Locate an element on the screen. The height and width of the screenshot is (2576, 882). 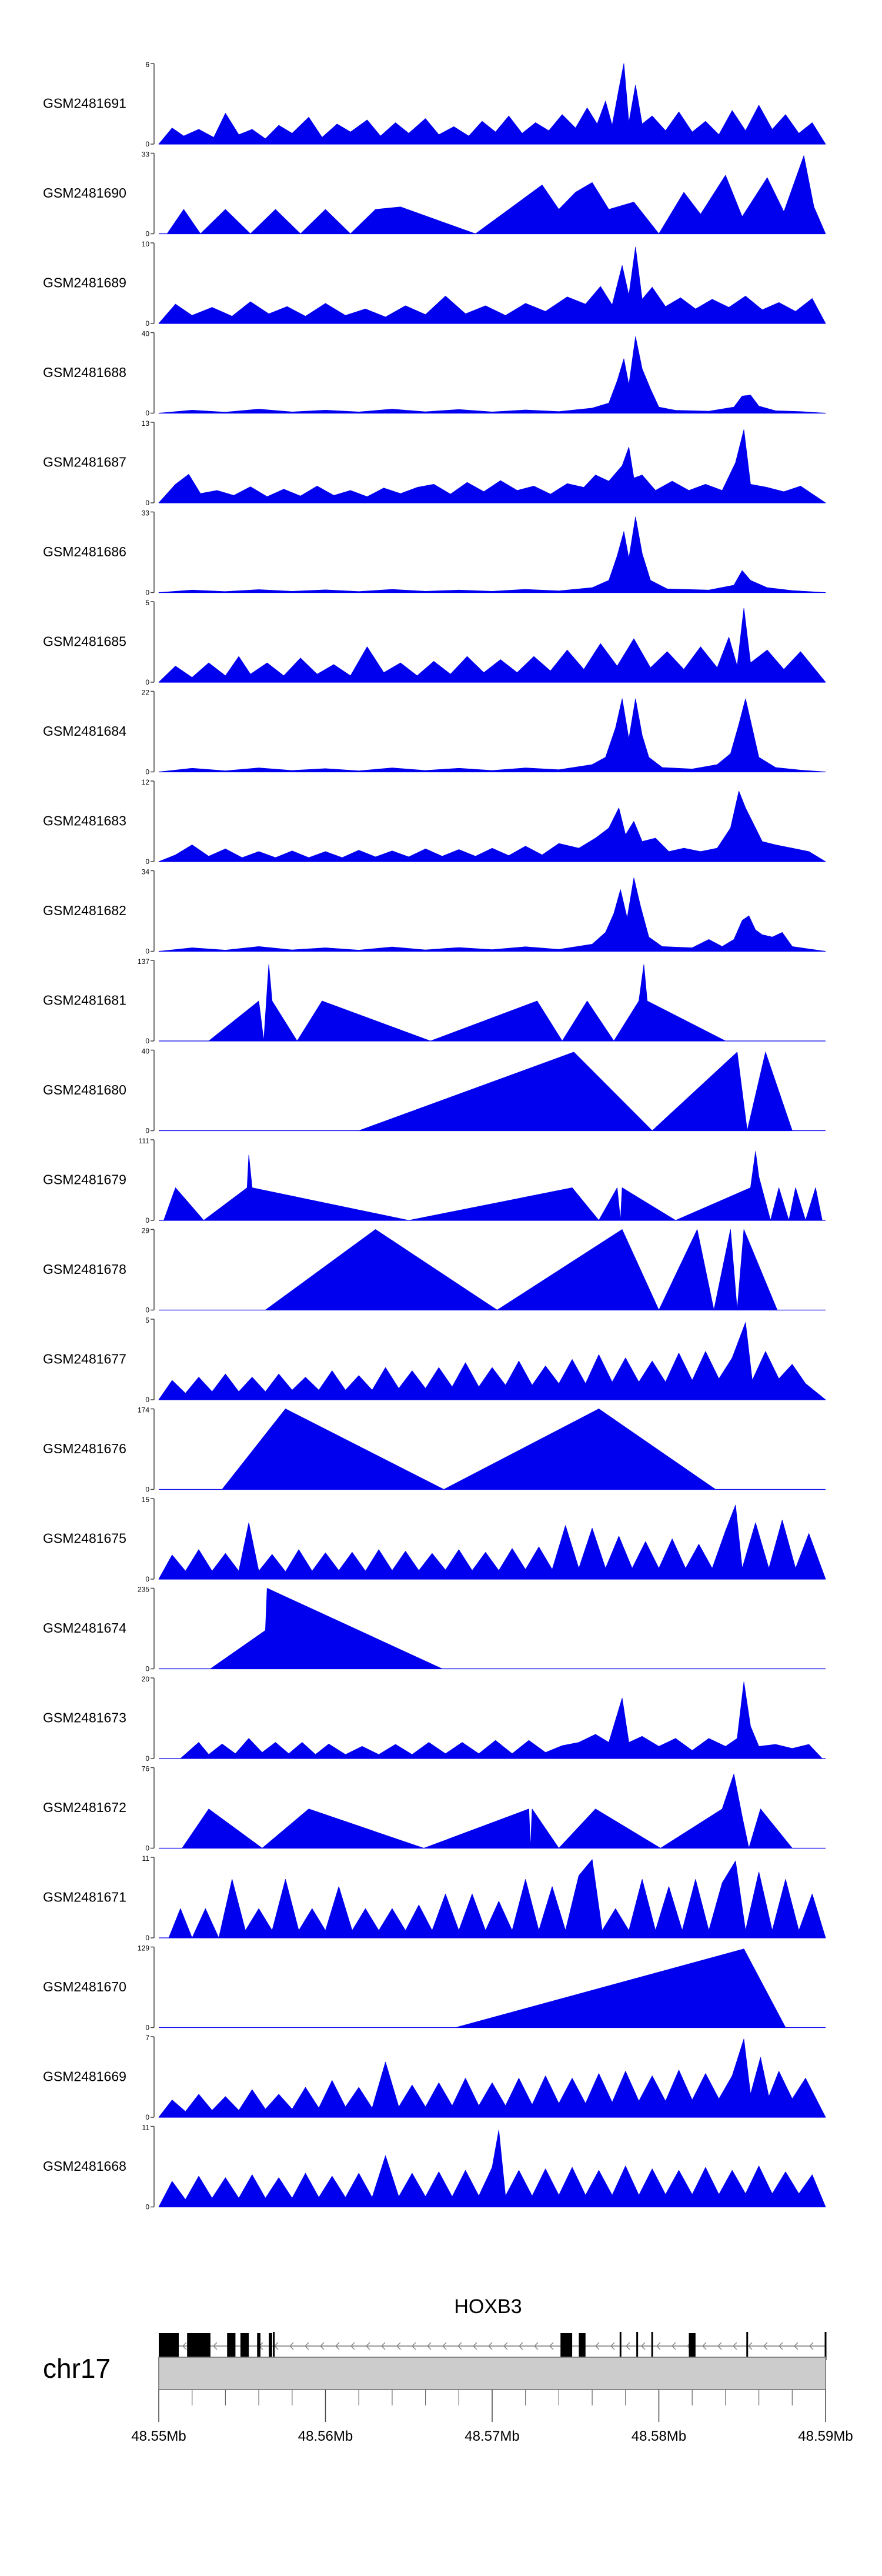
gene-model-track: HOXB3 is located at coordinates (493, 2327).